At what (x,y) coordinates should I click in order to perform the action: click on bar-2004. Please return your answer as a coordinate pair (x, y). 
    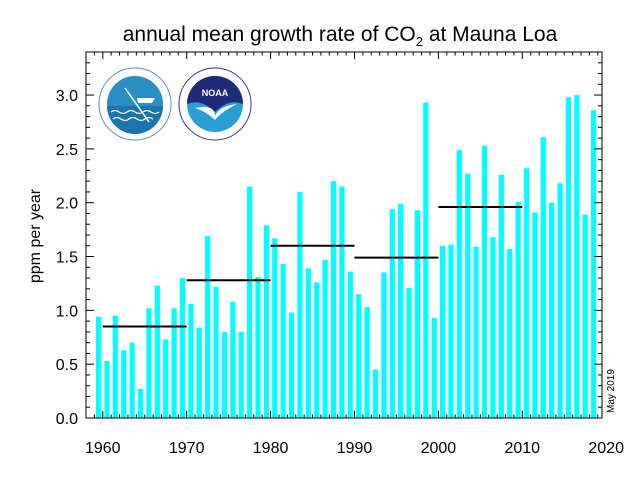
    Looking at the image, I should click on (476, 332).